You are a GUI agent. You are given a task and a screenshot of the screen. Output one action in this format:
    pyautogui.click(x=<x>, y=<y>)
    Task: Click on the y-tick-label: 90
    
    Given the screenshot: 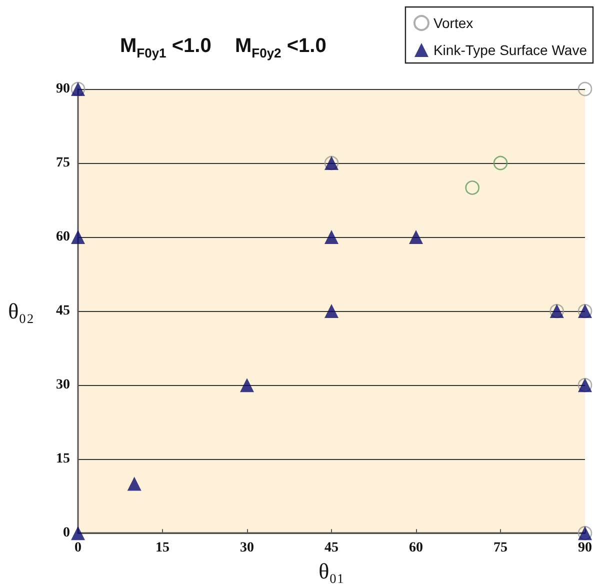 What is the action you would take?
    pyautogui.click(x=63, y=89)
    